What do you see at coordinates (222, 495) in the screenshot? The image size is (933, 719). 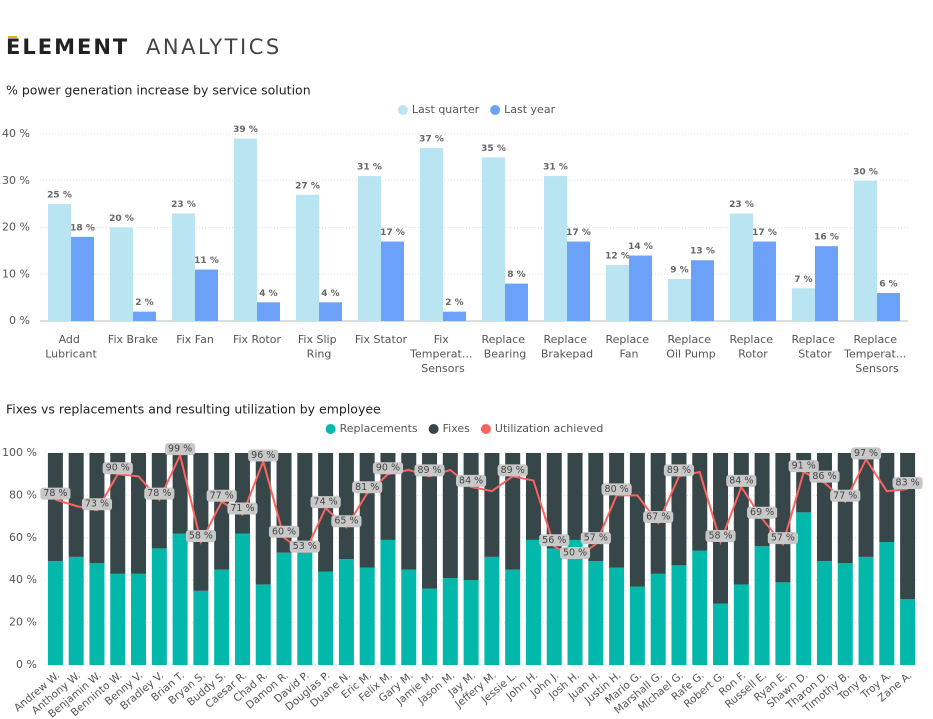 I see `data-label: 77 %` at bounding box center [222, 495].